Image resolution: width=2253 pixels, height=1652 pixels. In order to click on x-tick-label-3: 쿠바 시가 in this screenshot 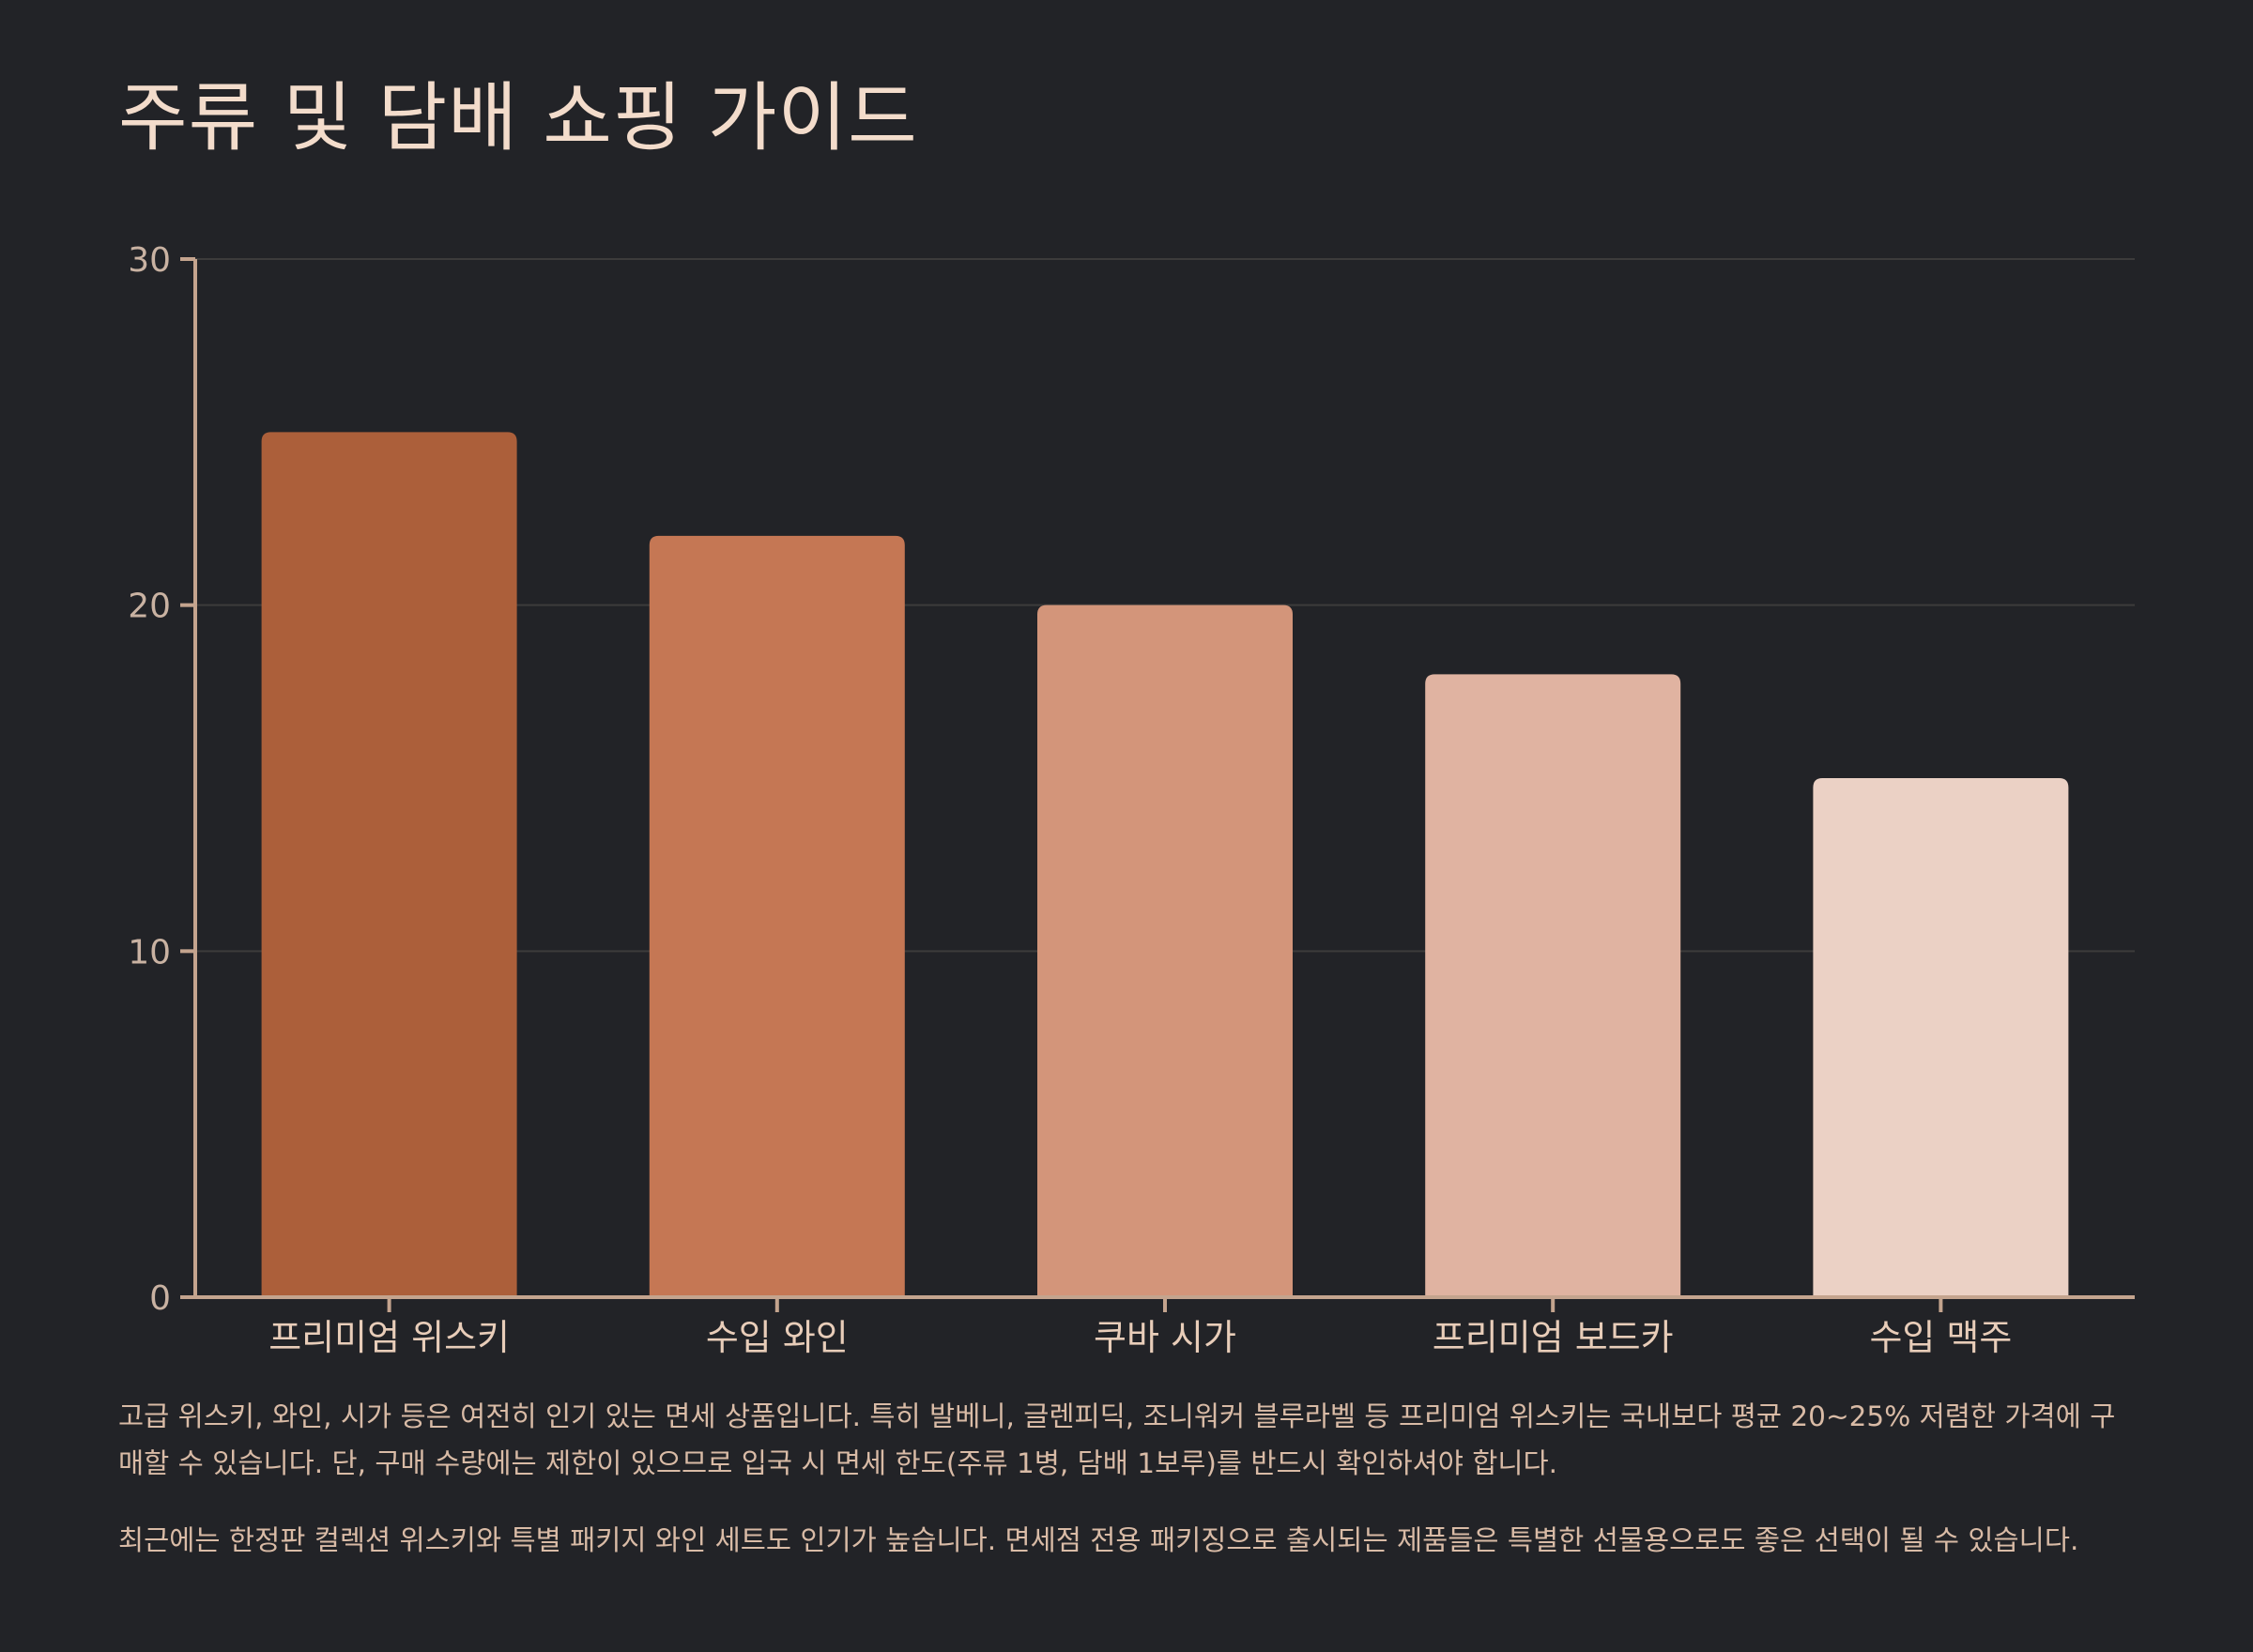, I will do `click(1165, 1337)`.